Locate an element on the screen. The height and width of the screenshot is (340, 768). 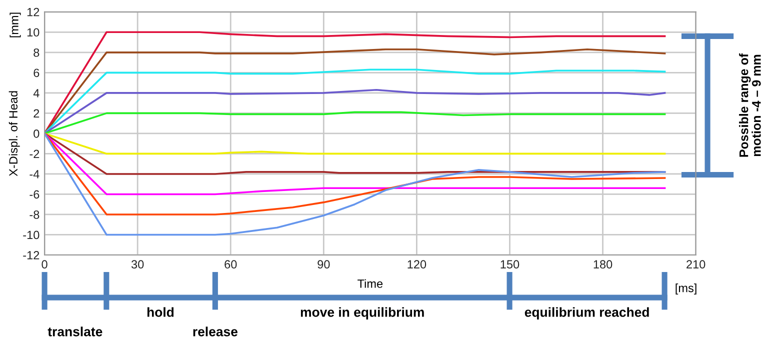
text: [ms] is located at coordinates (686, 289).